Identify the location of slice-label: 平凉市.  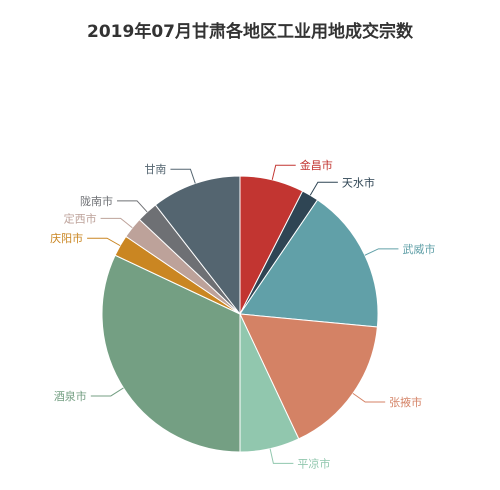
(313, 463).